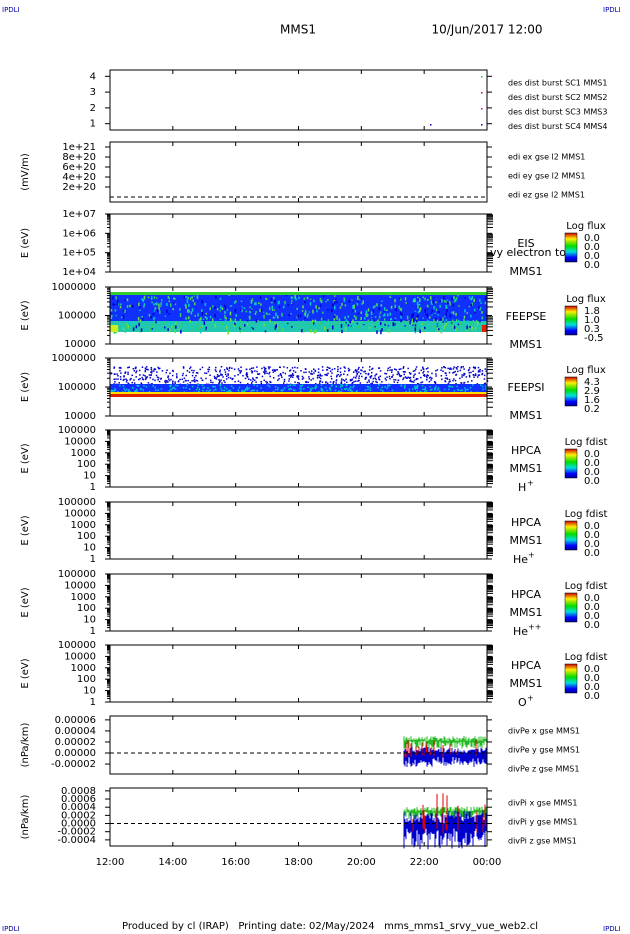 Image resolution: width=630 pixels, height=934 pixels. I want to click on spacecraft-label: MMS1, so click(526, 468).